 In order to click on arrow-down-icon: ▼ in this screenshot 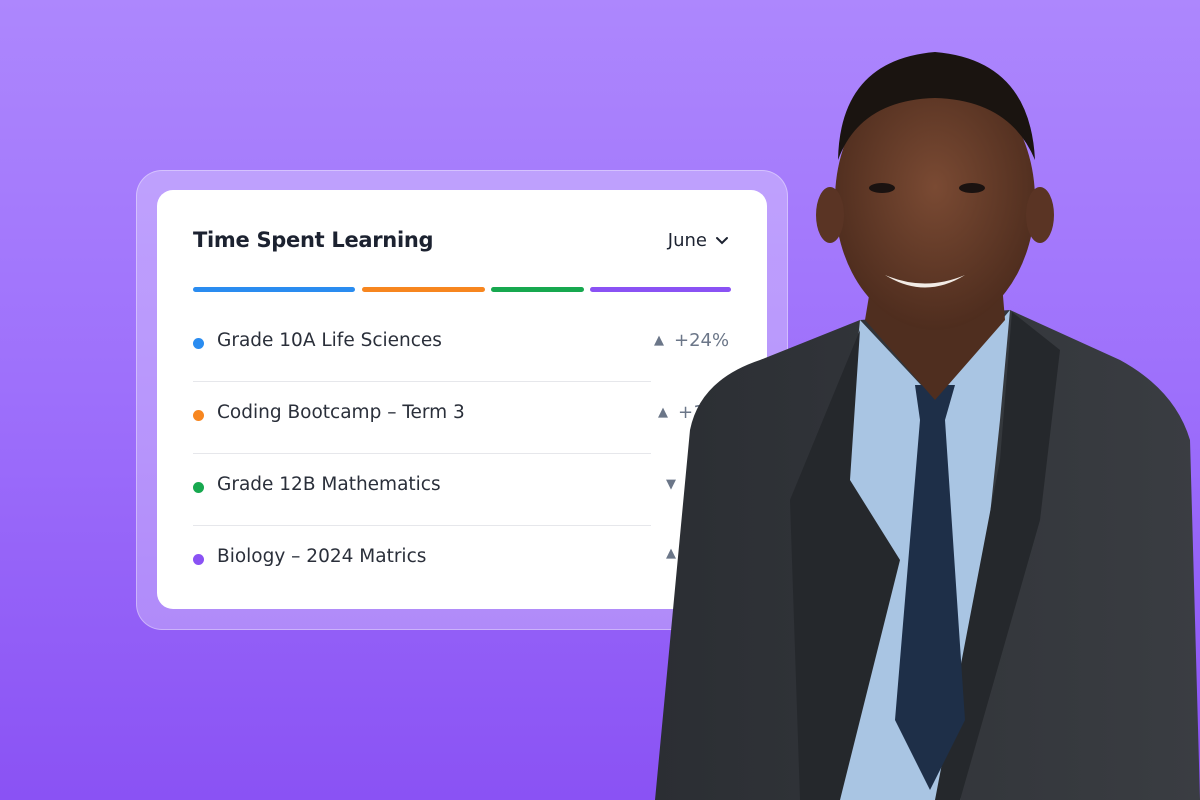, I will do `click(671, 484)`.